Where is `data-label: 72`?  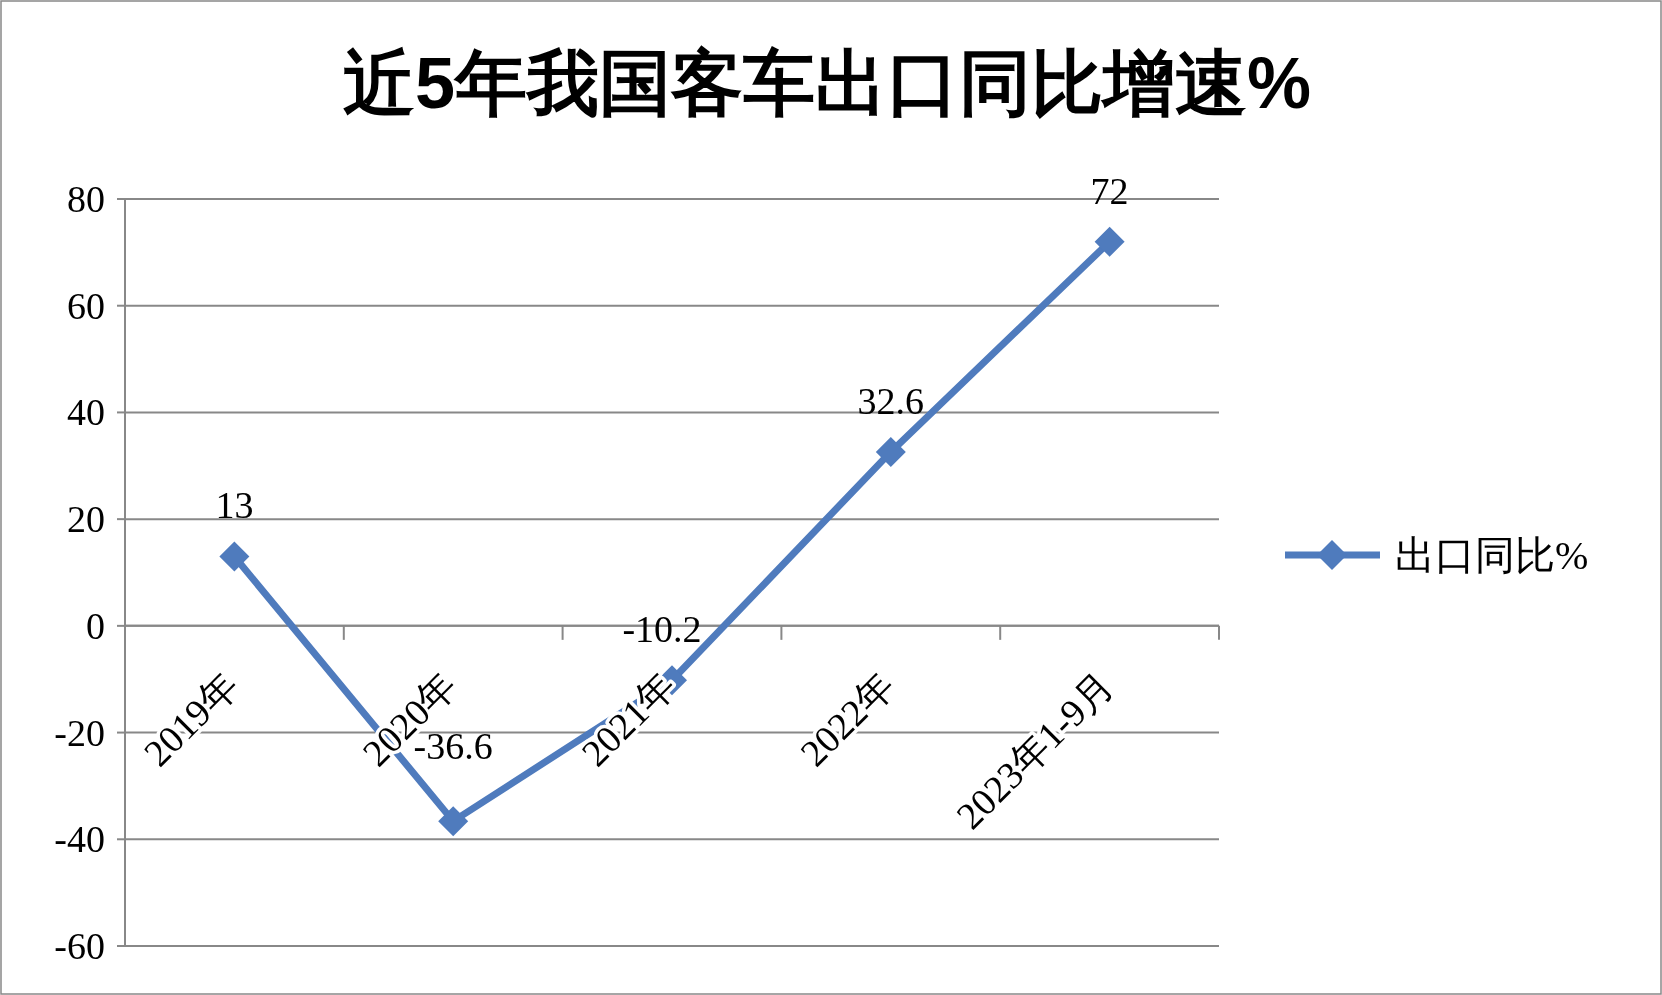
data-label: 72 is located at coordinates (1109, 190).